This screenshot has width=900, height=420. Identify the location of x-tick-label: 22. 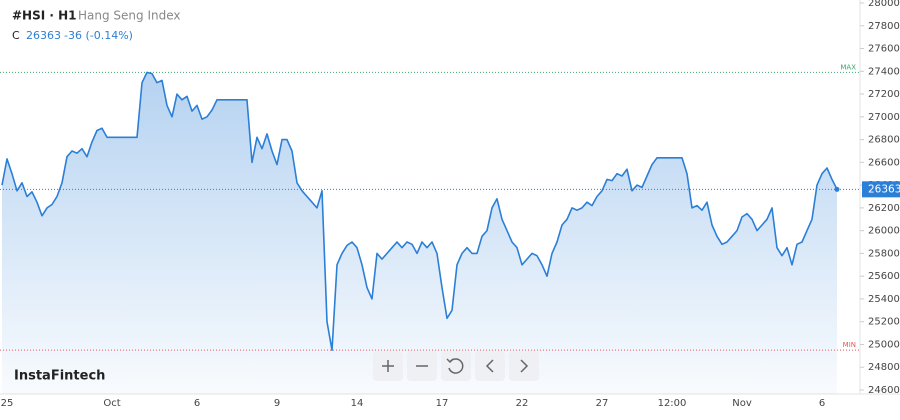
(522, 403).